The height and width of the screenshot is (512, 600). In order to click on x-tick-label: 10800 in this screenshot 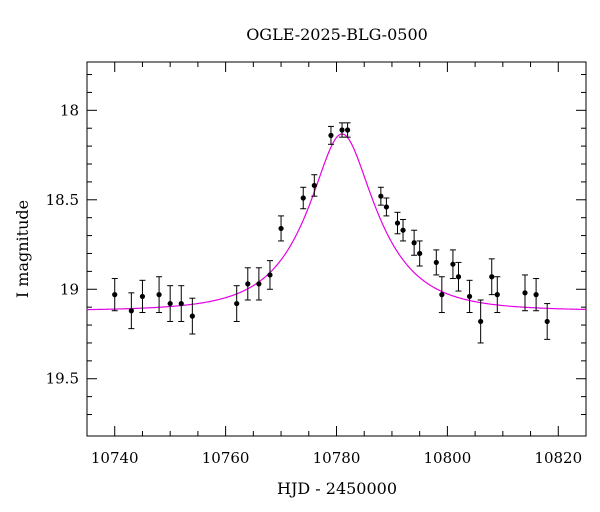, I will do `click(448, 458)`.